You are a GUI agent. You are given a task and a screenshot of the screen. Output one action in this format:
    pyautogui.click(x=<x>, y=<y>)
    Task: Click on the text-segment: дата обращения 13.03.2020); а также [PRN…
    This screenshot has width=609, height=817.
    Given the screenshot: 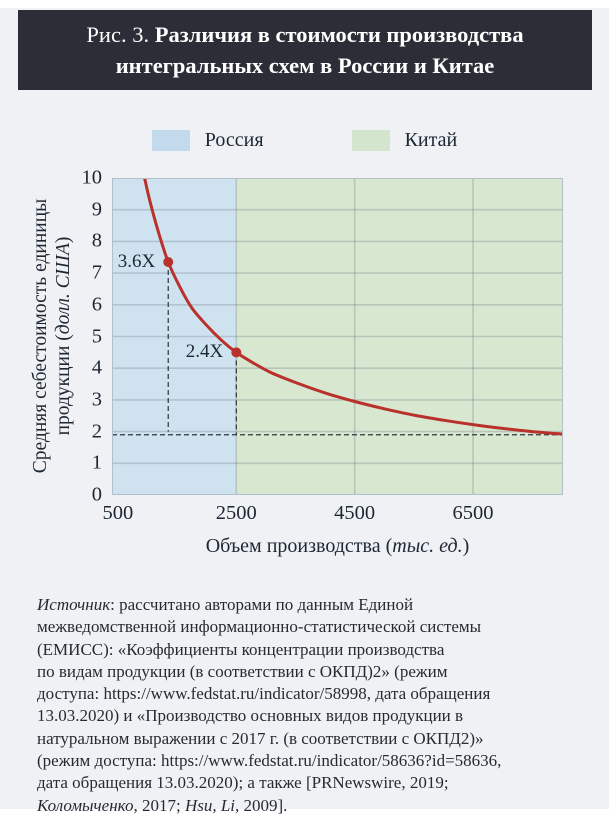 What is the action you would take?
    pyautogui.click(x=243, y=783)
    